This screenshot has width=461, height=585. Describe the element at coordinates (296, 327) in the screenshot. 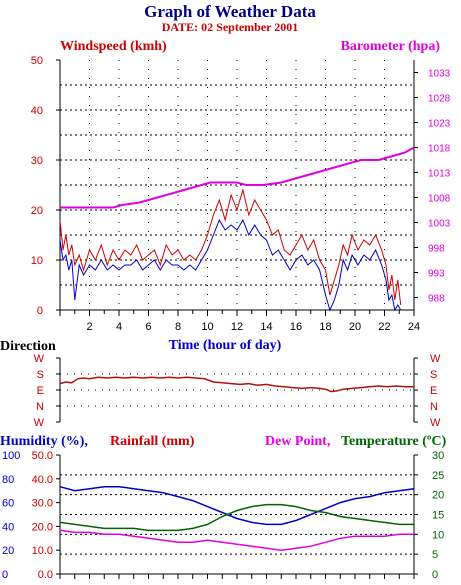

I see `time-tick-label: 16` at that location.